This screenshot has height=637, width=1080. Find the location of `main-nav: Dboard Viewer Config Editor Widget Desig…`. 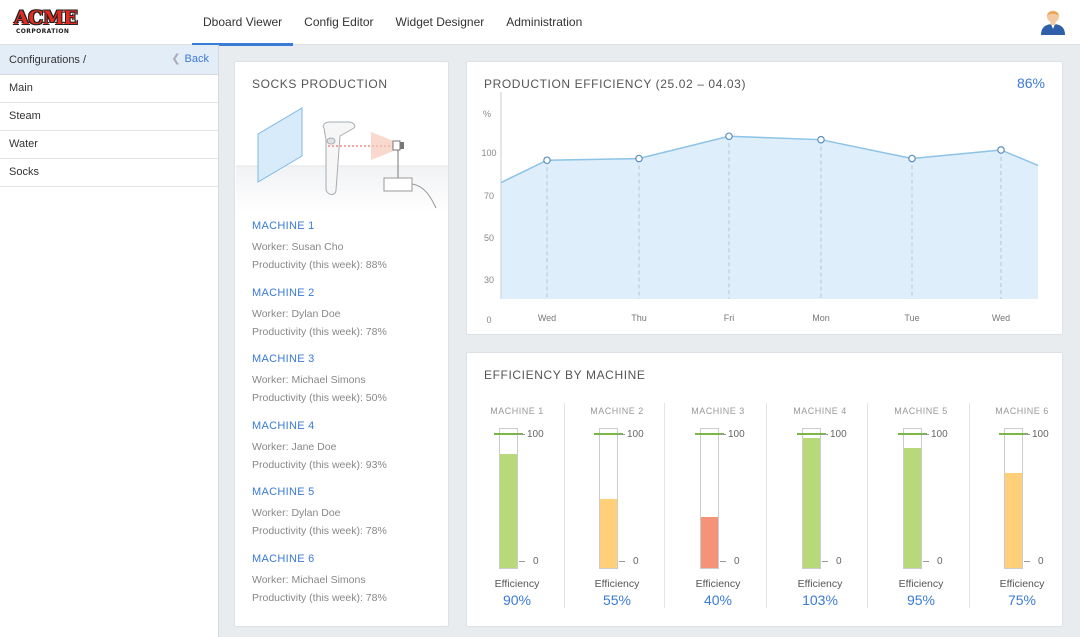

main-nav: Dboard Viewer Config Editor Widget Desig… is located at coordinates (392, 23).